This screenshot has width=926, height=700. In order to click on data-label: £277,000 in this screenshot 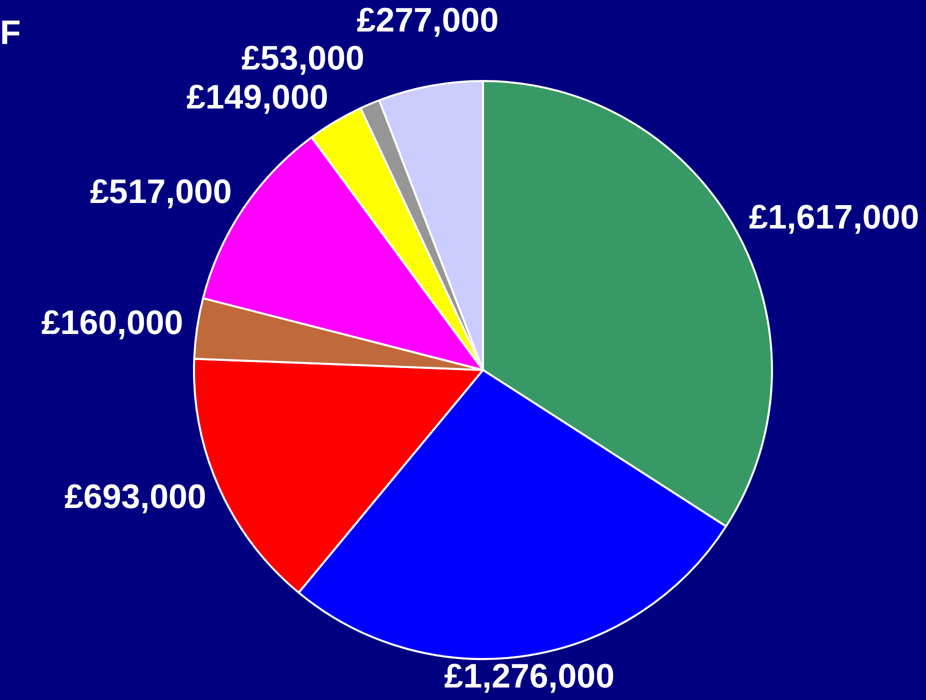, I will do `click(427, 20)`.